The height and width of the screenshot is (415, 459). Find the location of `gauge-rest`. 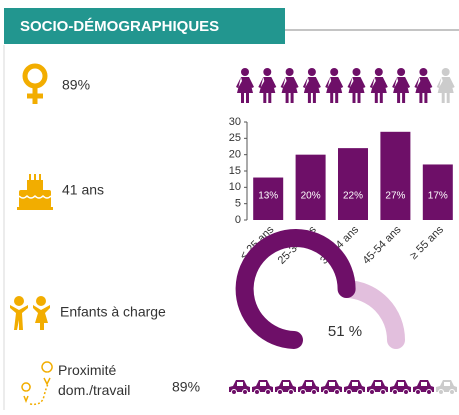

gauge-rest is located at coordinates (371, 314).